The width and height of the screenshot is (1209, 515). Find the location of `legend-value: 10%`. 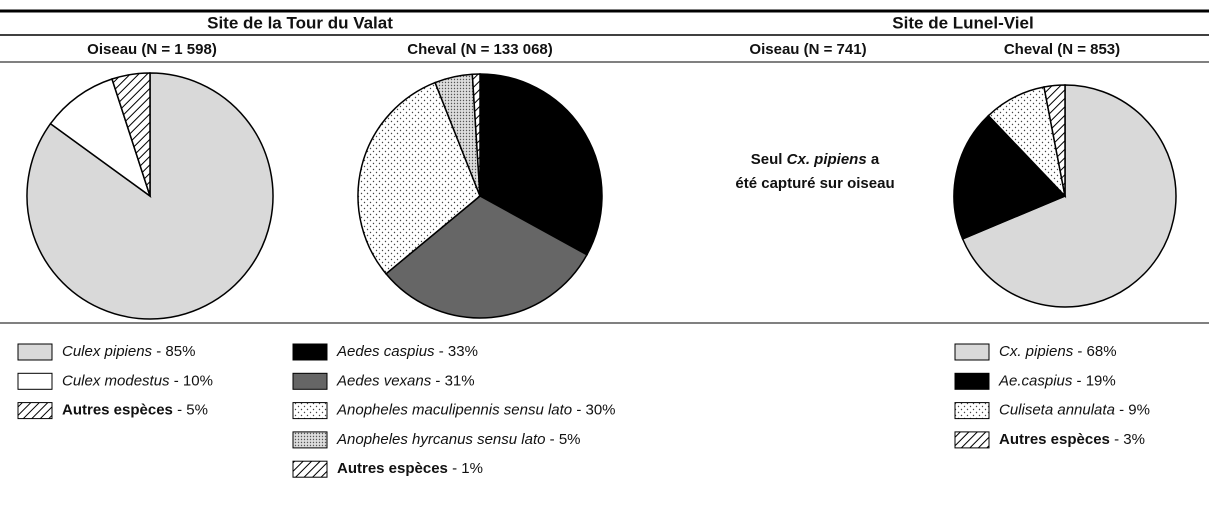

legend-value: 10% is located at coordinates (198, 380).